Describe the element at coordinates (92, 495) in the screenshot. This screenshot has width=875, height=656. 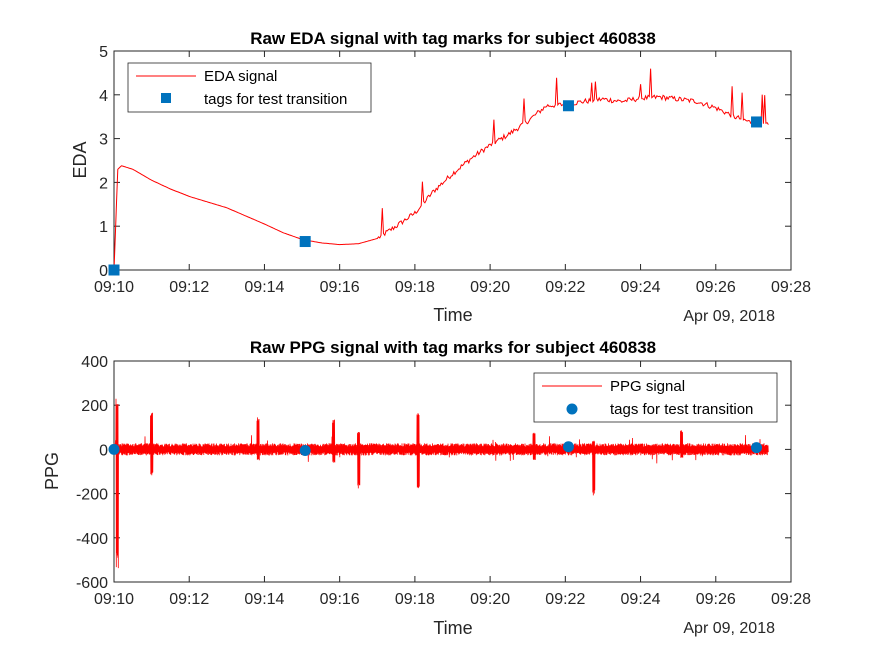
I see `ppg-ytick-label: -200` at that location.